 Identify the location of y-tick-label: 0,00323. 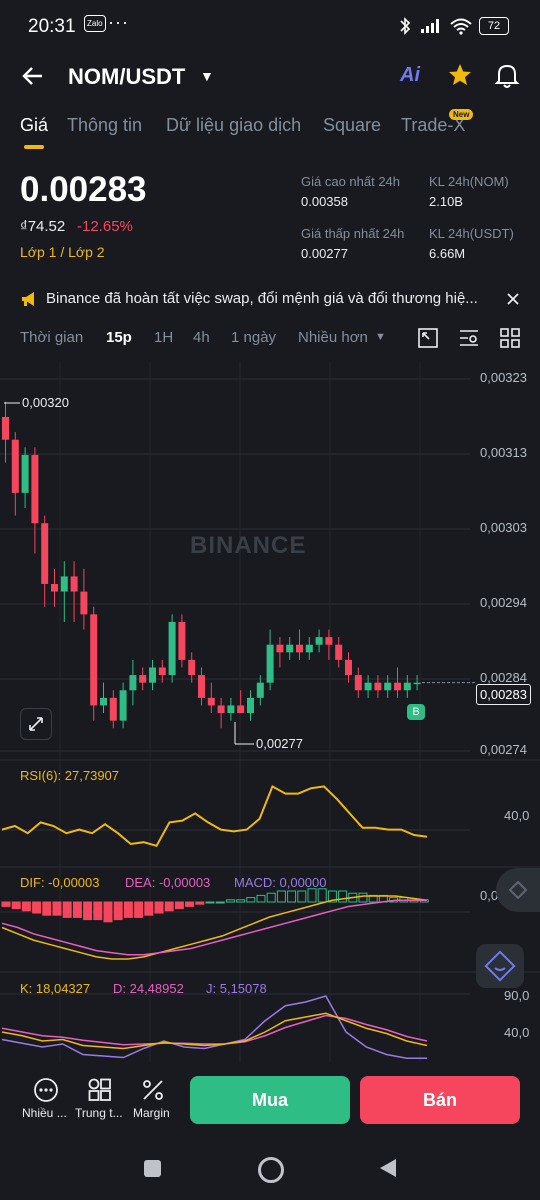
(503, 377).